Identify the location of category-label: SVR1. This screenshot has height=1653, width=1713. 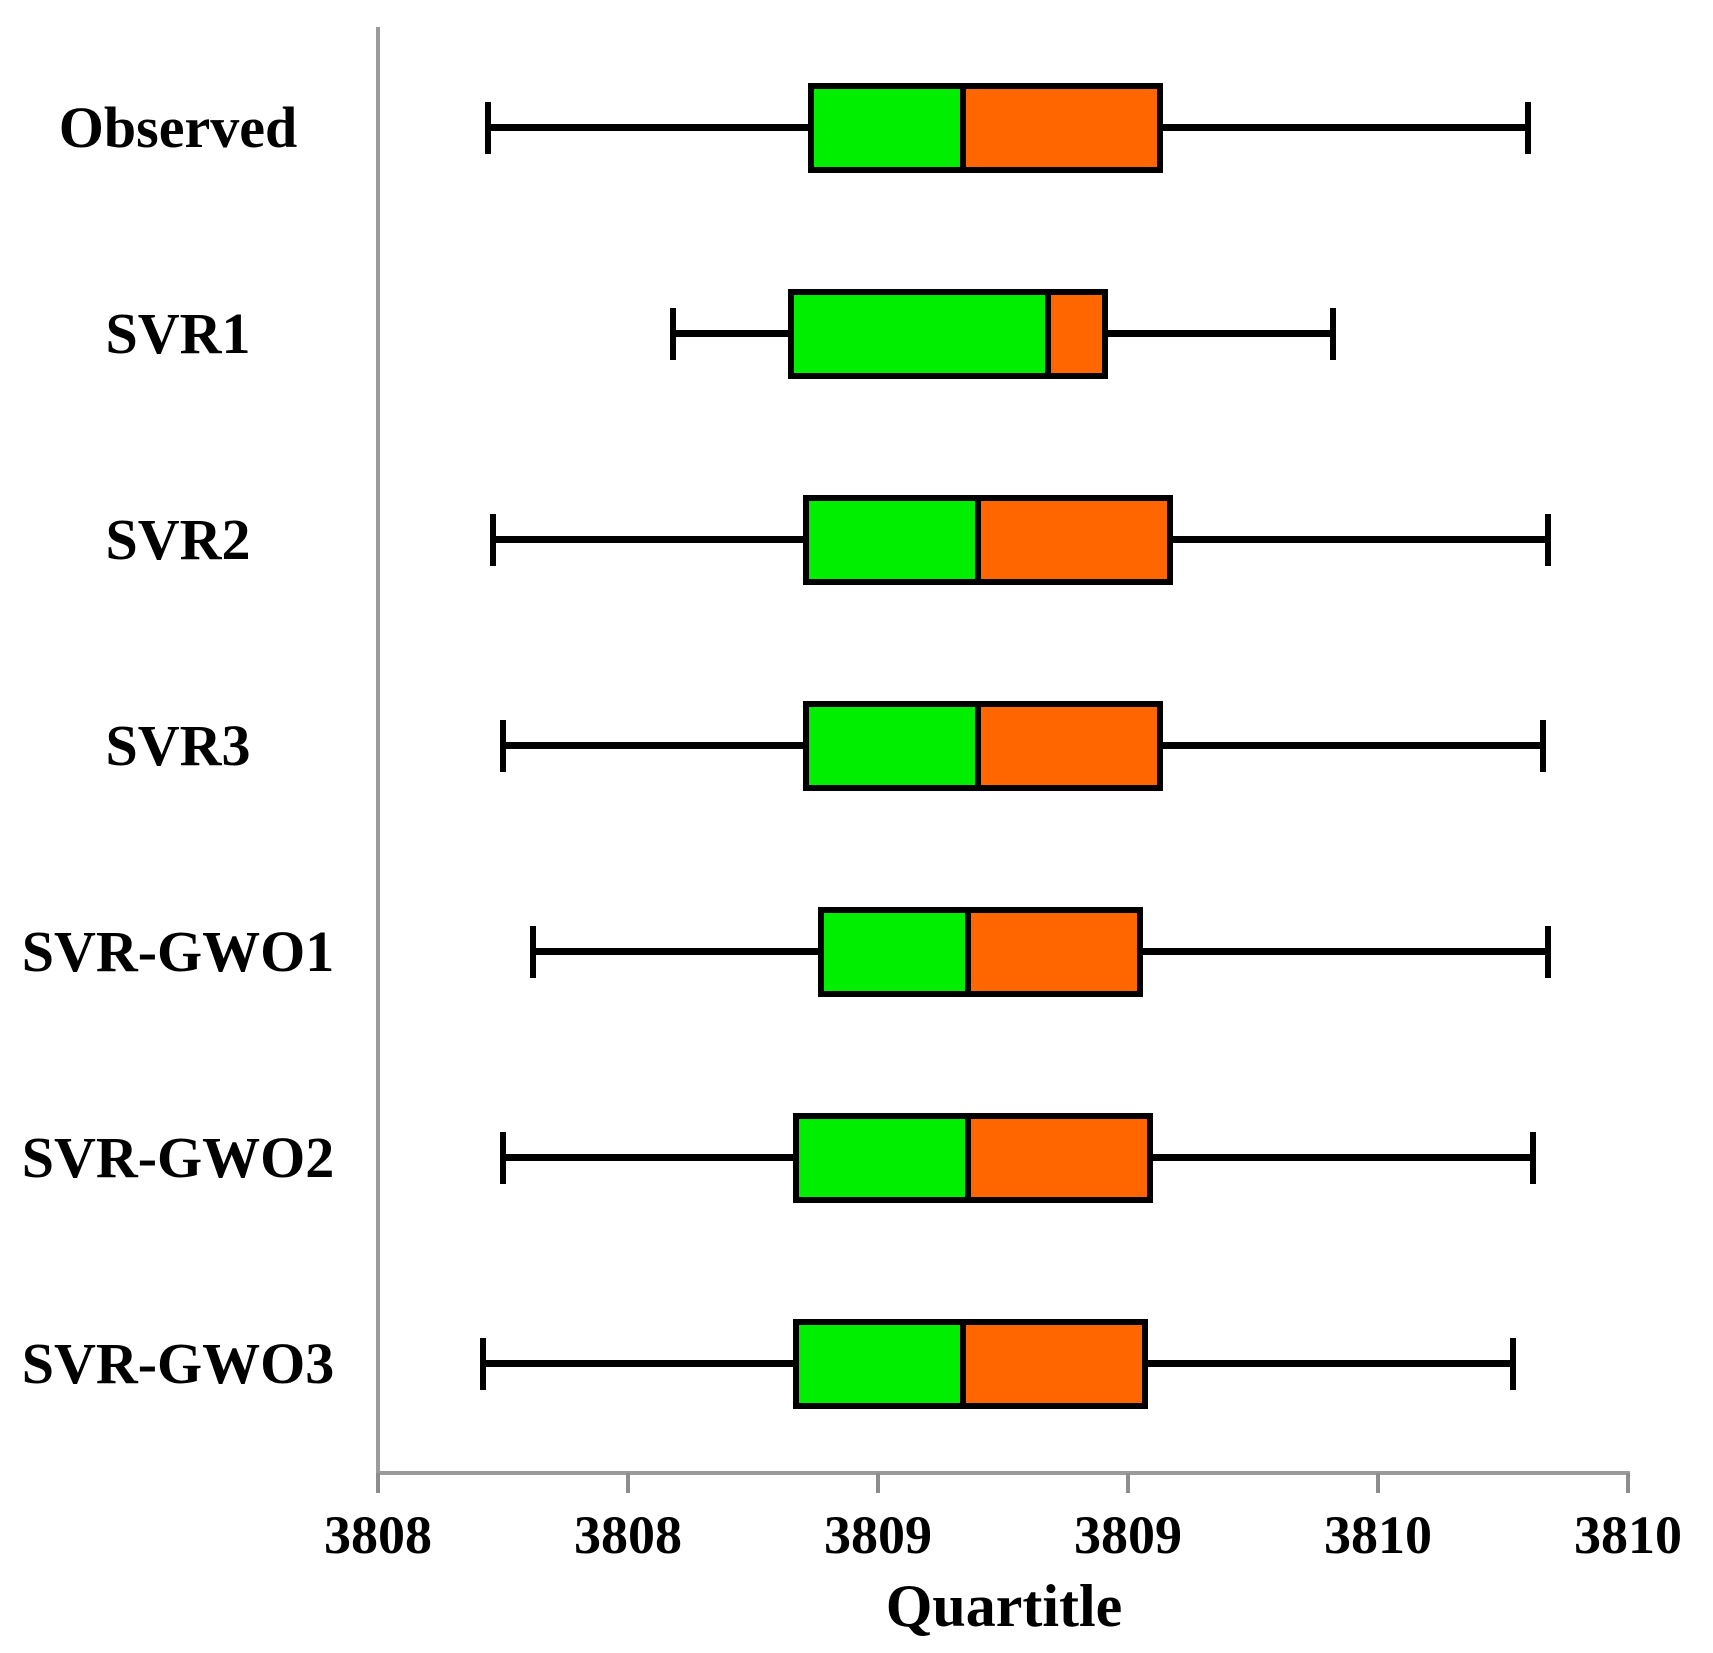
(178, 333).